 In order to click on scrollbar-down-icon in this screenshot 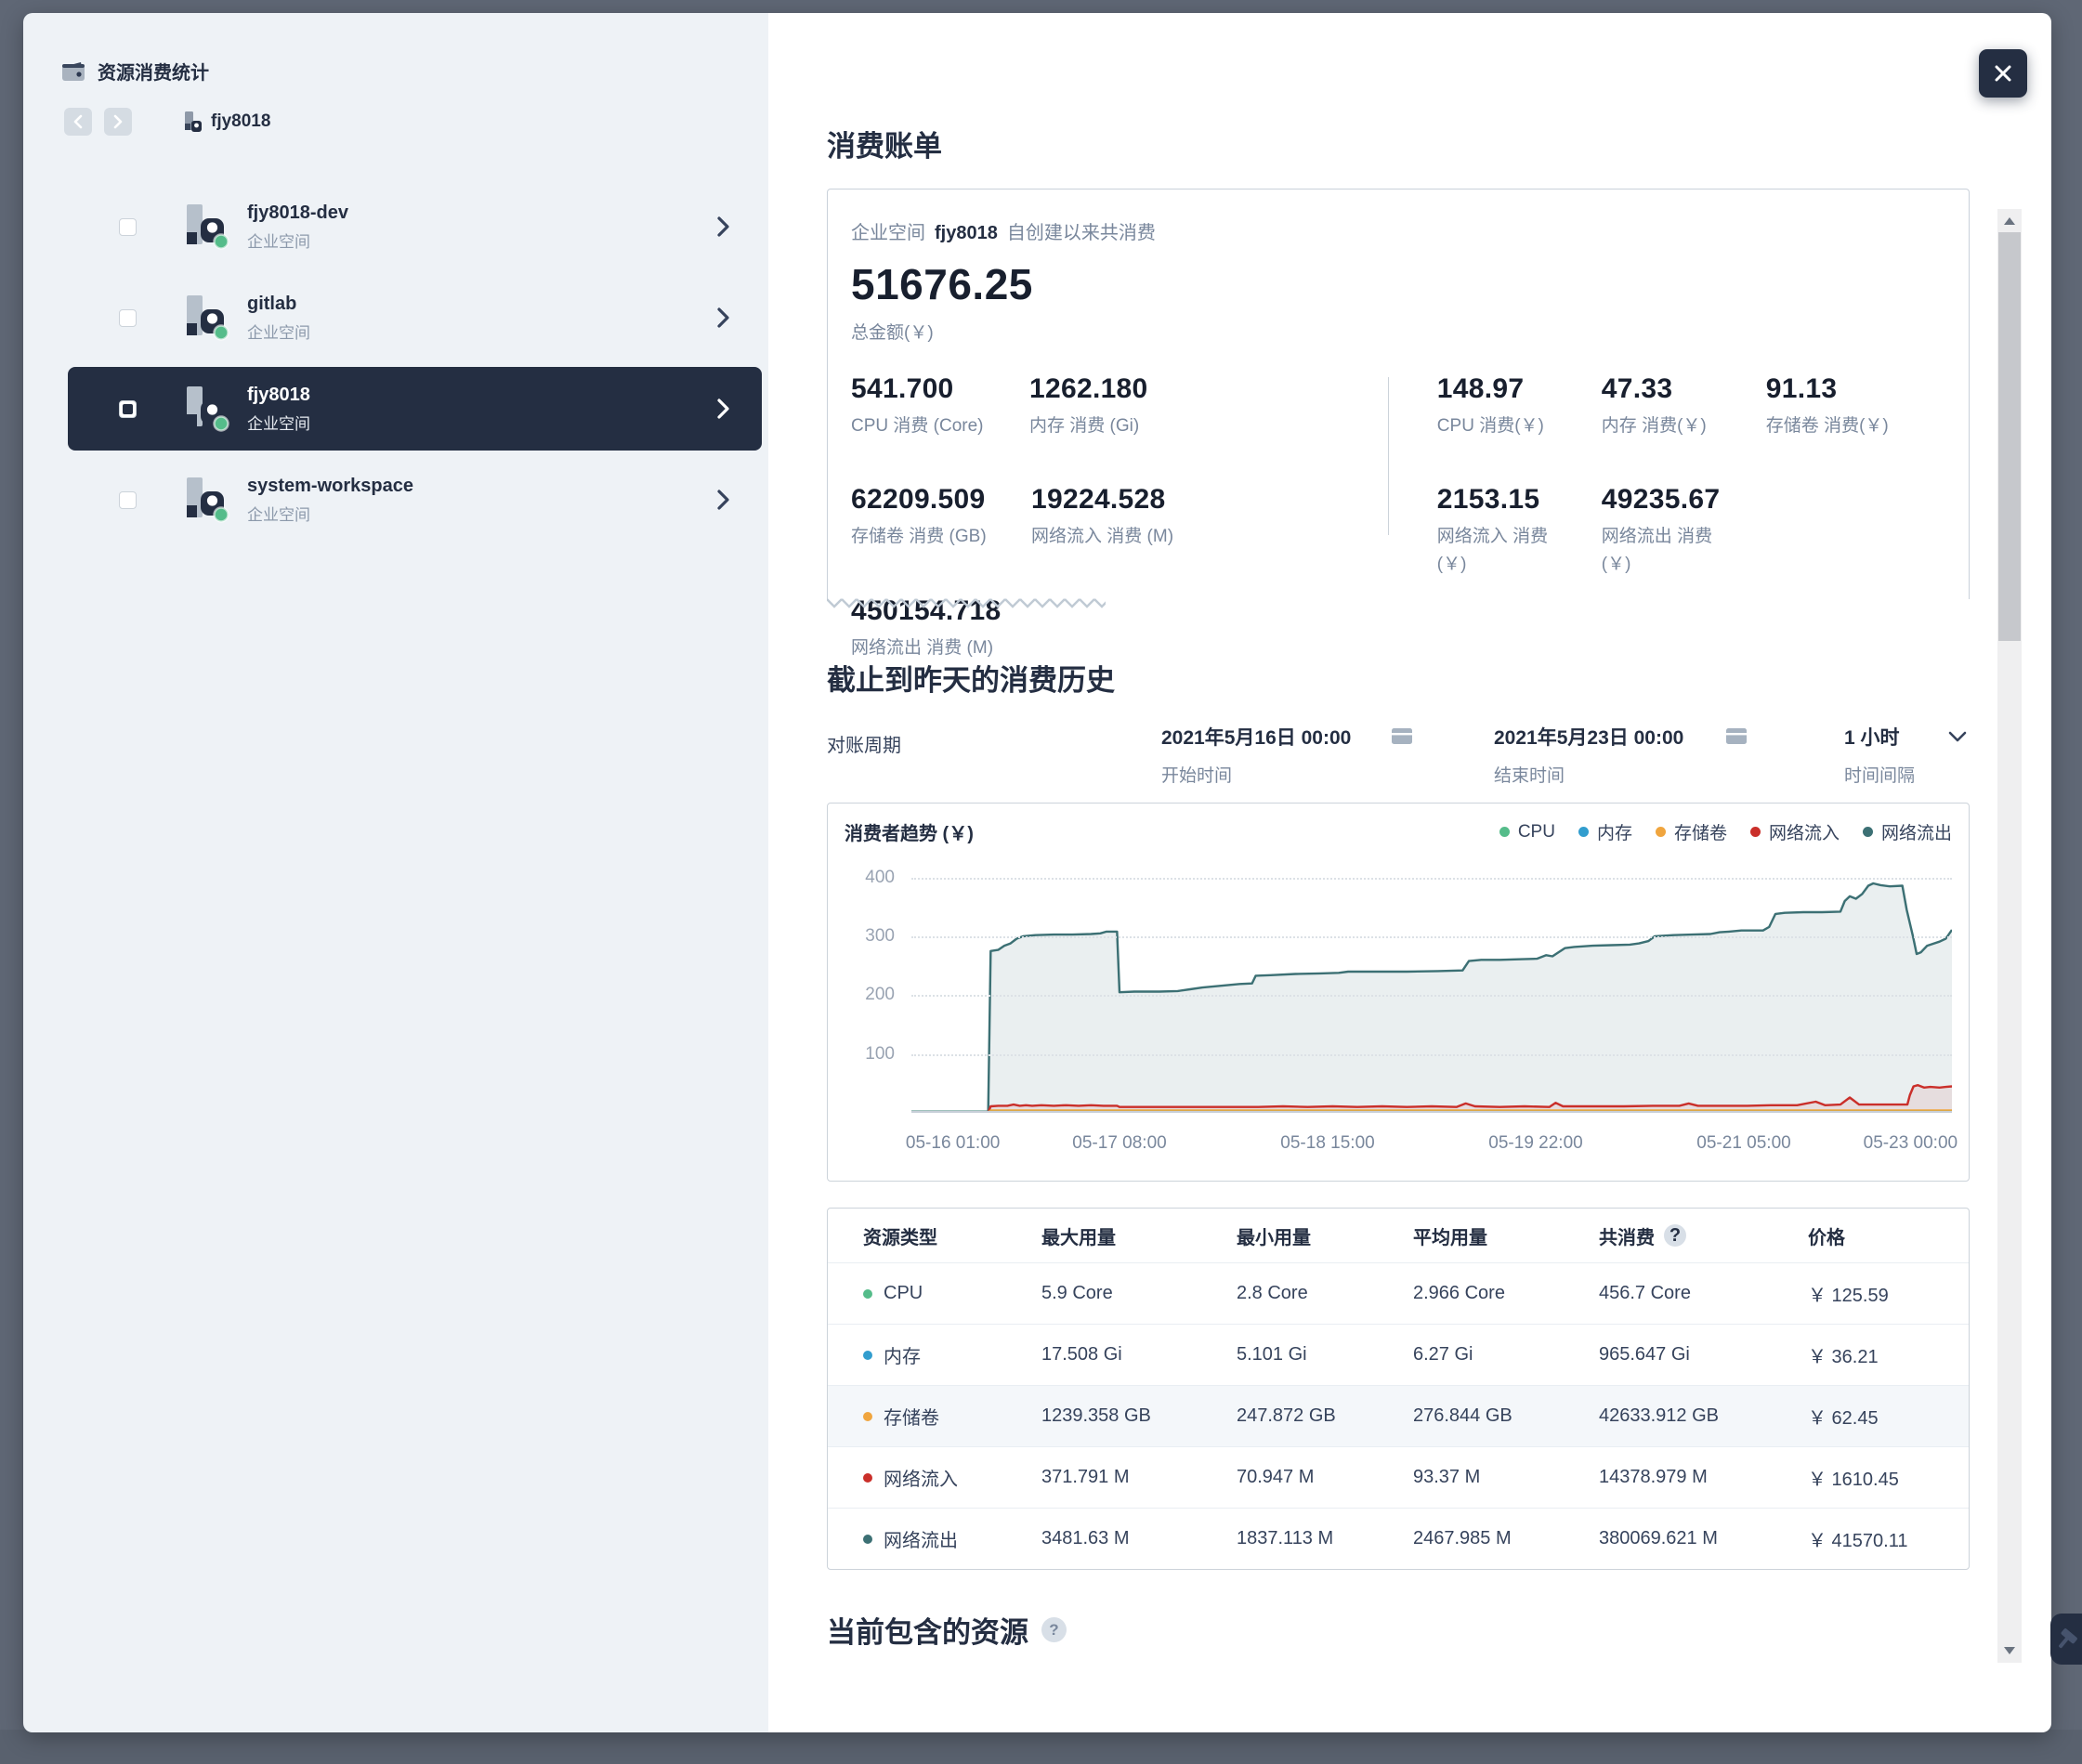, I will do `click(2009, 1650)`.